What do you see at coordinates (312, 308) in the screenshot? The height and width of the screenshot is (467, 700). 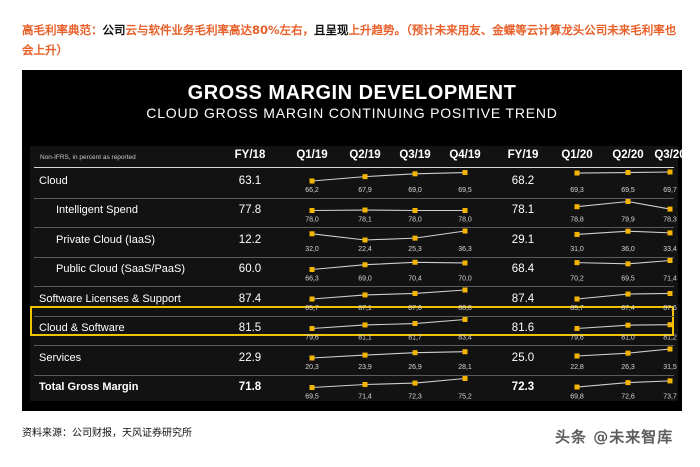 I see `data-label: 85,7` at bounding box center [312, 308].